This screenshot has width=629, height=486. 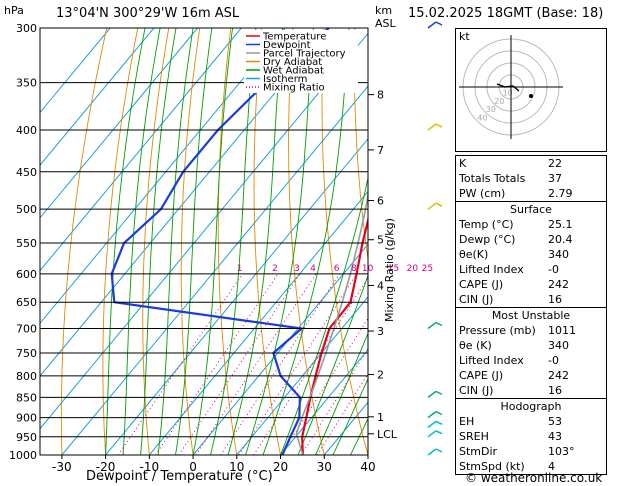 What do you see at coordinates (354, 269) in the screenshot?
I see `mixing-ratio-label: 8` at bounding box center [354, 269].